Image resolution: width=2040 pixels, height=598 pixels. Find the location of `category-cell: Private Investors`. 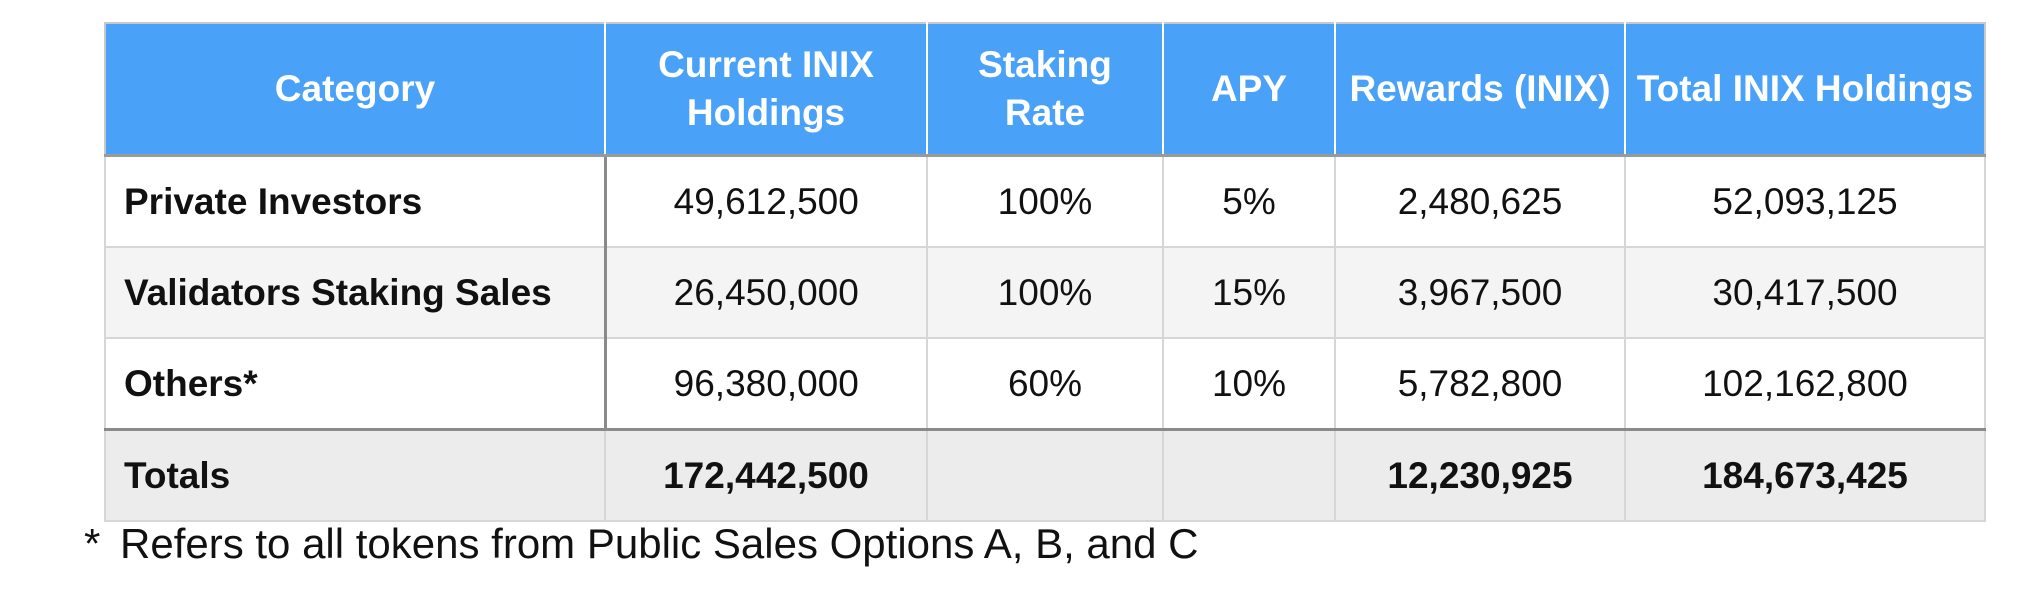

category-cell: Private Investors is located at coordinates (355, 201).